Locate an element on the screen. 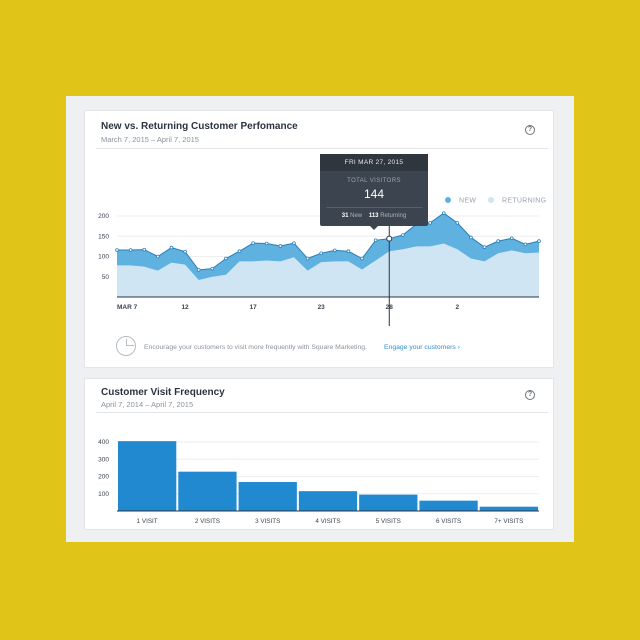 The image size is (640, 640). total-line is located at coordinates (328, 241).